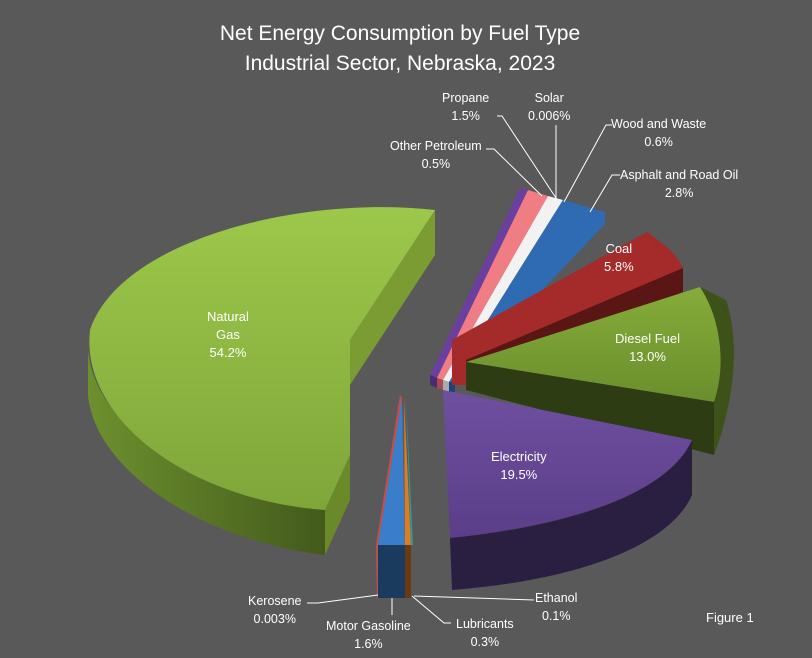 The height and width of the screenshot is (658, 812). I want to click on label-natural-gas: Natural Gas 54.2%, so click(228, 335).